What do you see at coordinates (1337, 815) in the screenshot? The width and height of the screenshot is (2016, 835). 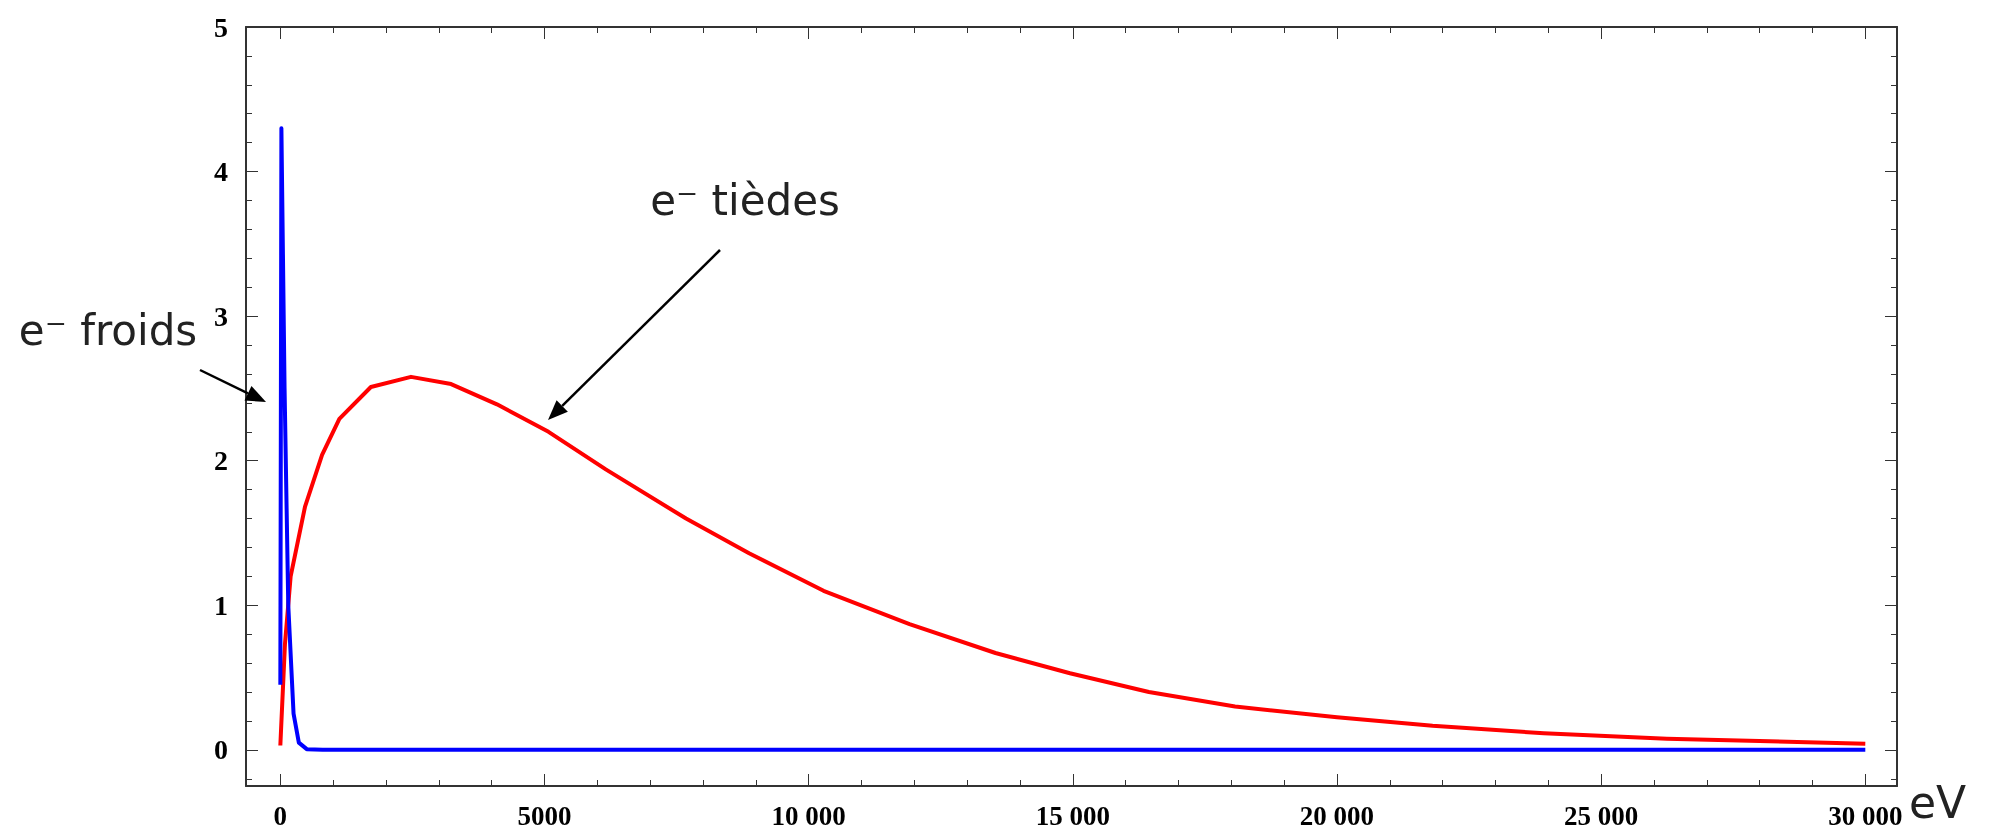 I see `x-tick-label: 20 000` at bounding box center [1337, 815].